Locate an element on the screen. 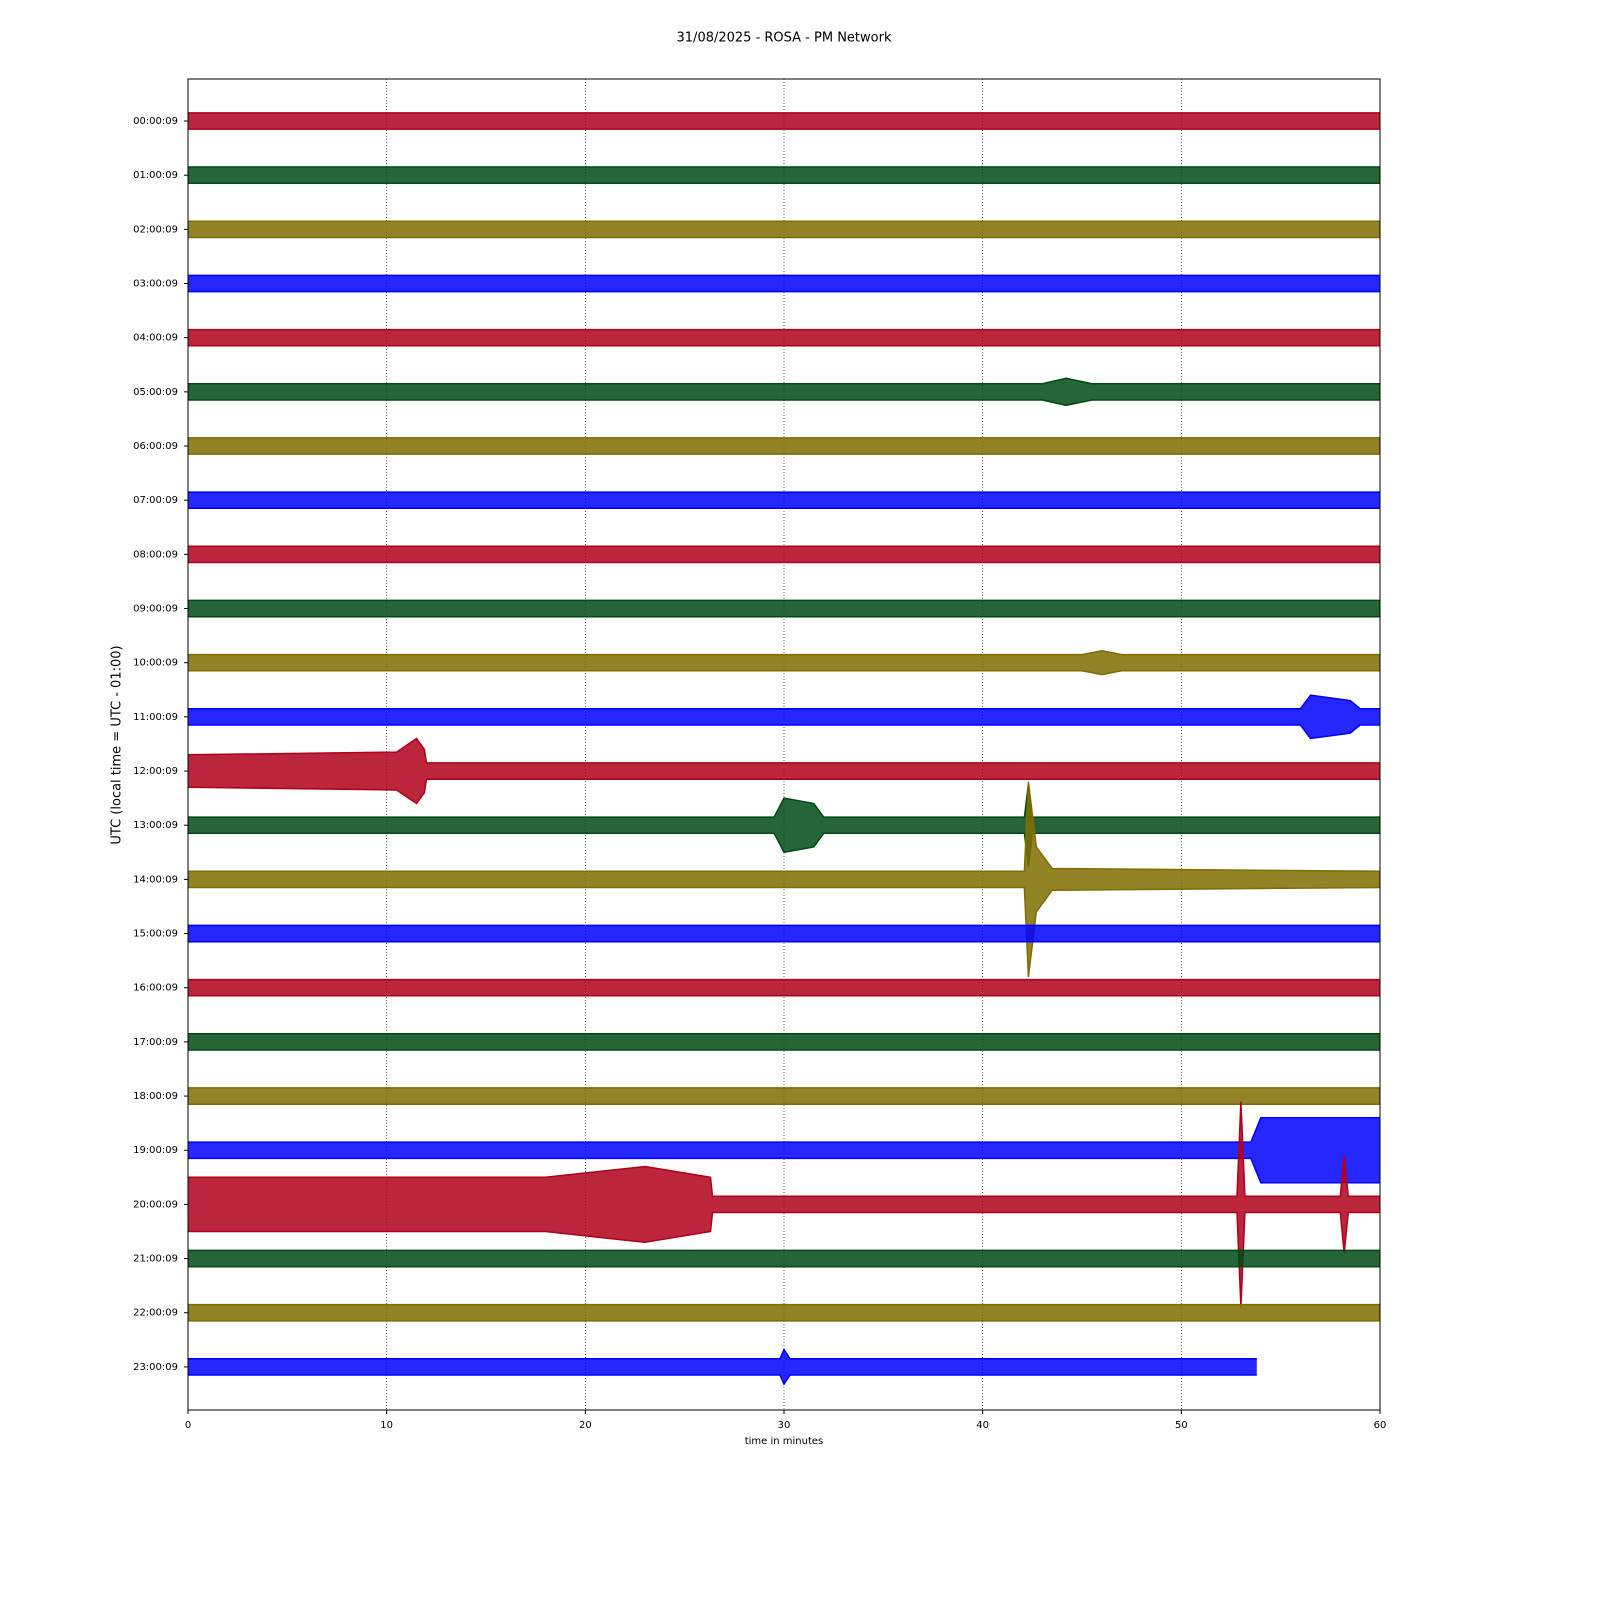 The height and width of the screenshot is (1600, 1600). x-axis-label: time in minutes is located at coordinates (784, 1441).